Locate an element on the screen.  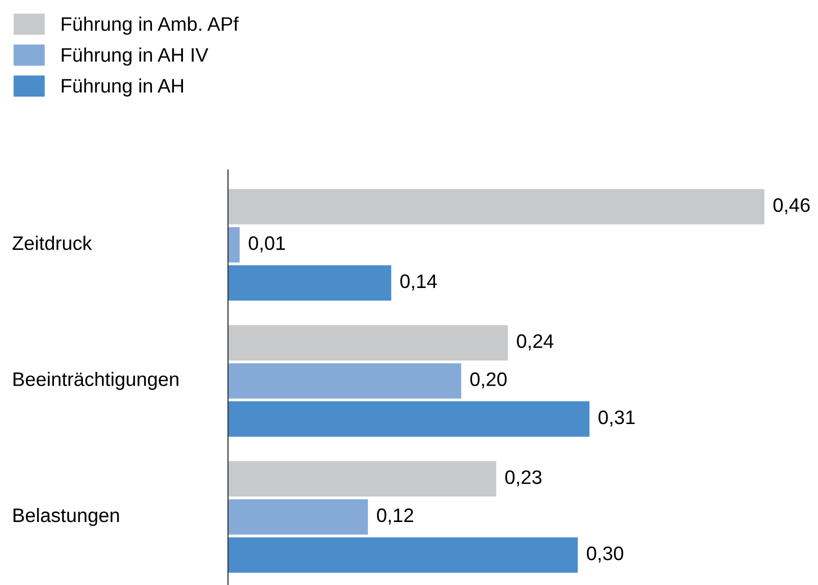
data-label: 0,01 is located at coordinates (266, 244).